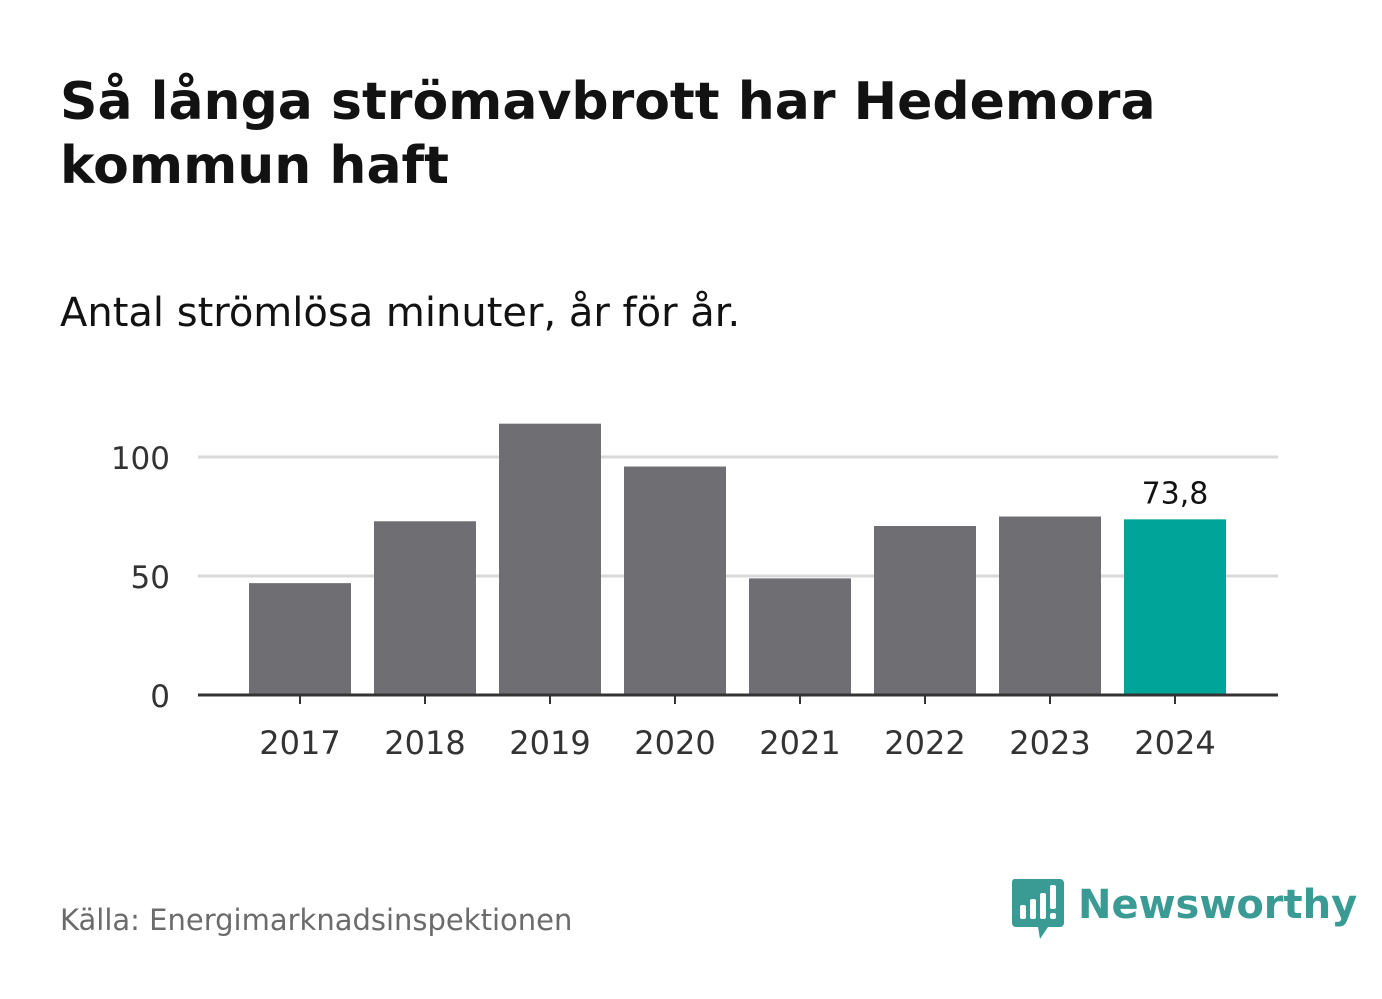 This screenshot has height=999, width=1382. Describe the element at coordinates (1175, 493) in the screenshot. I see `data-label: 73,8` at that location.